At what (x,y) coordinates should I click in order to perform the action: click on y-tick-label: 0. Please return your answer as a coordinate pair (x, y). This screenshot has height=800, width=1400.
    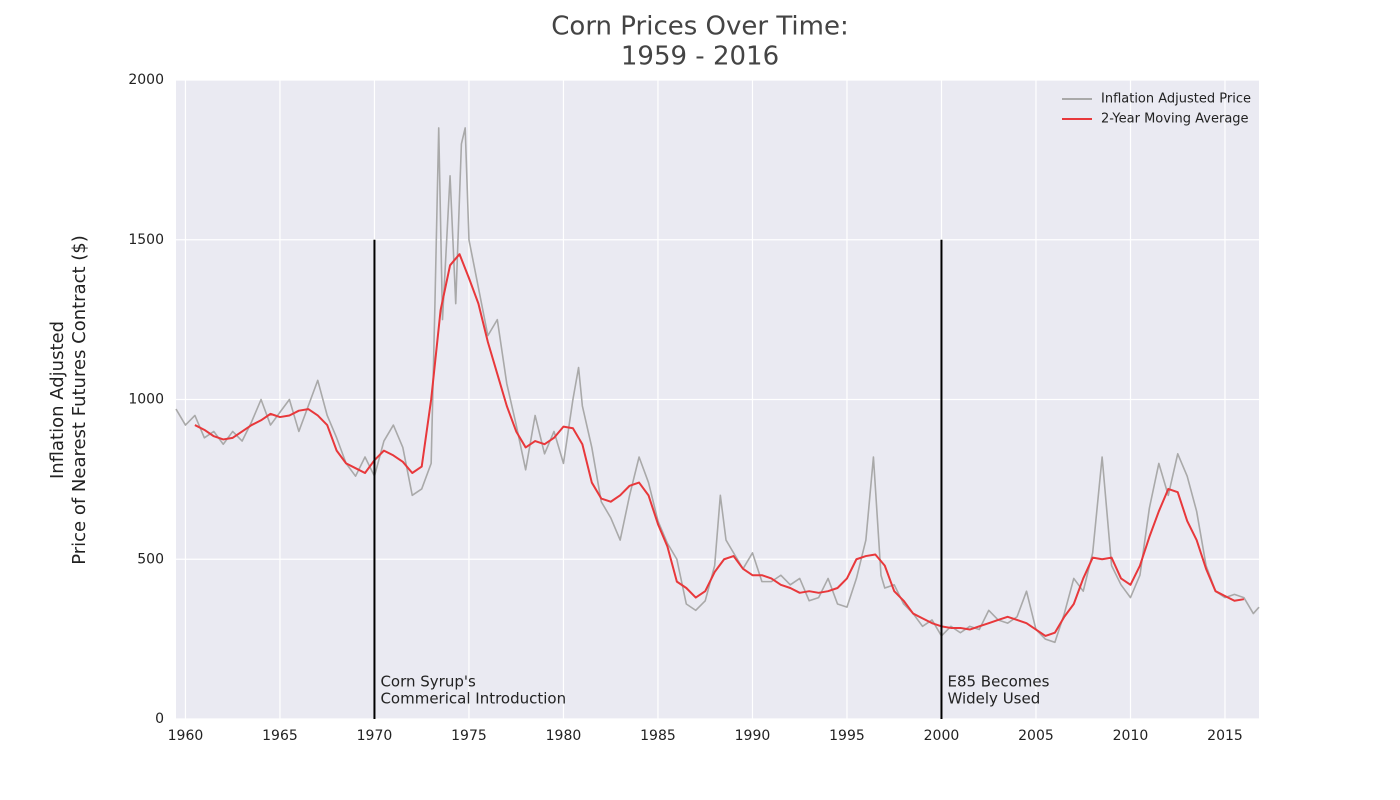
    Looking at the image, I should click on (159, 719).